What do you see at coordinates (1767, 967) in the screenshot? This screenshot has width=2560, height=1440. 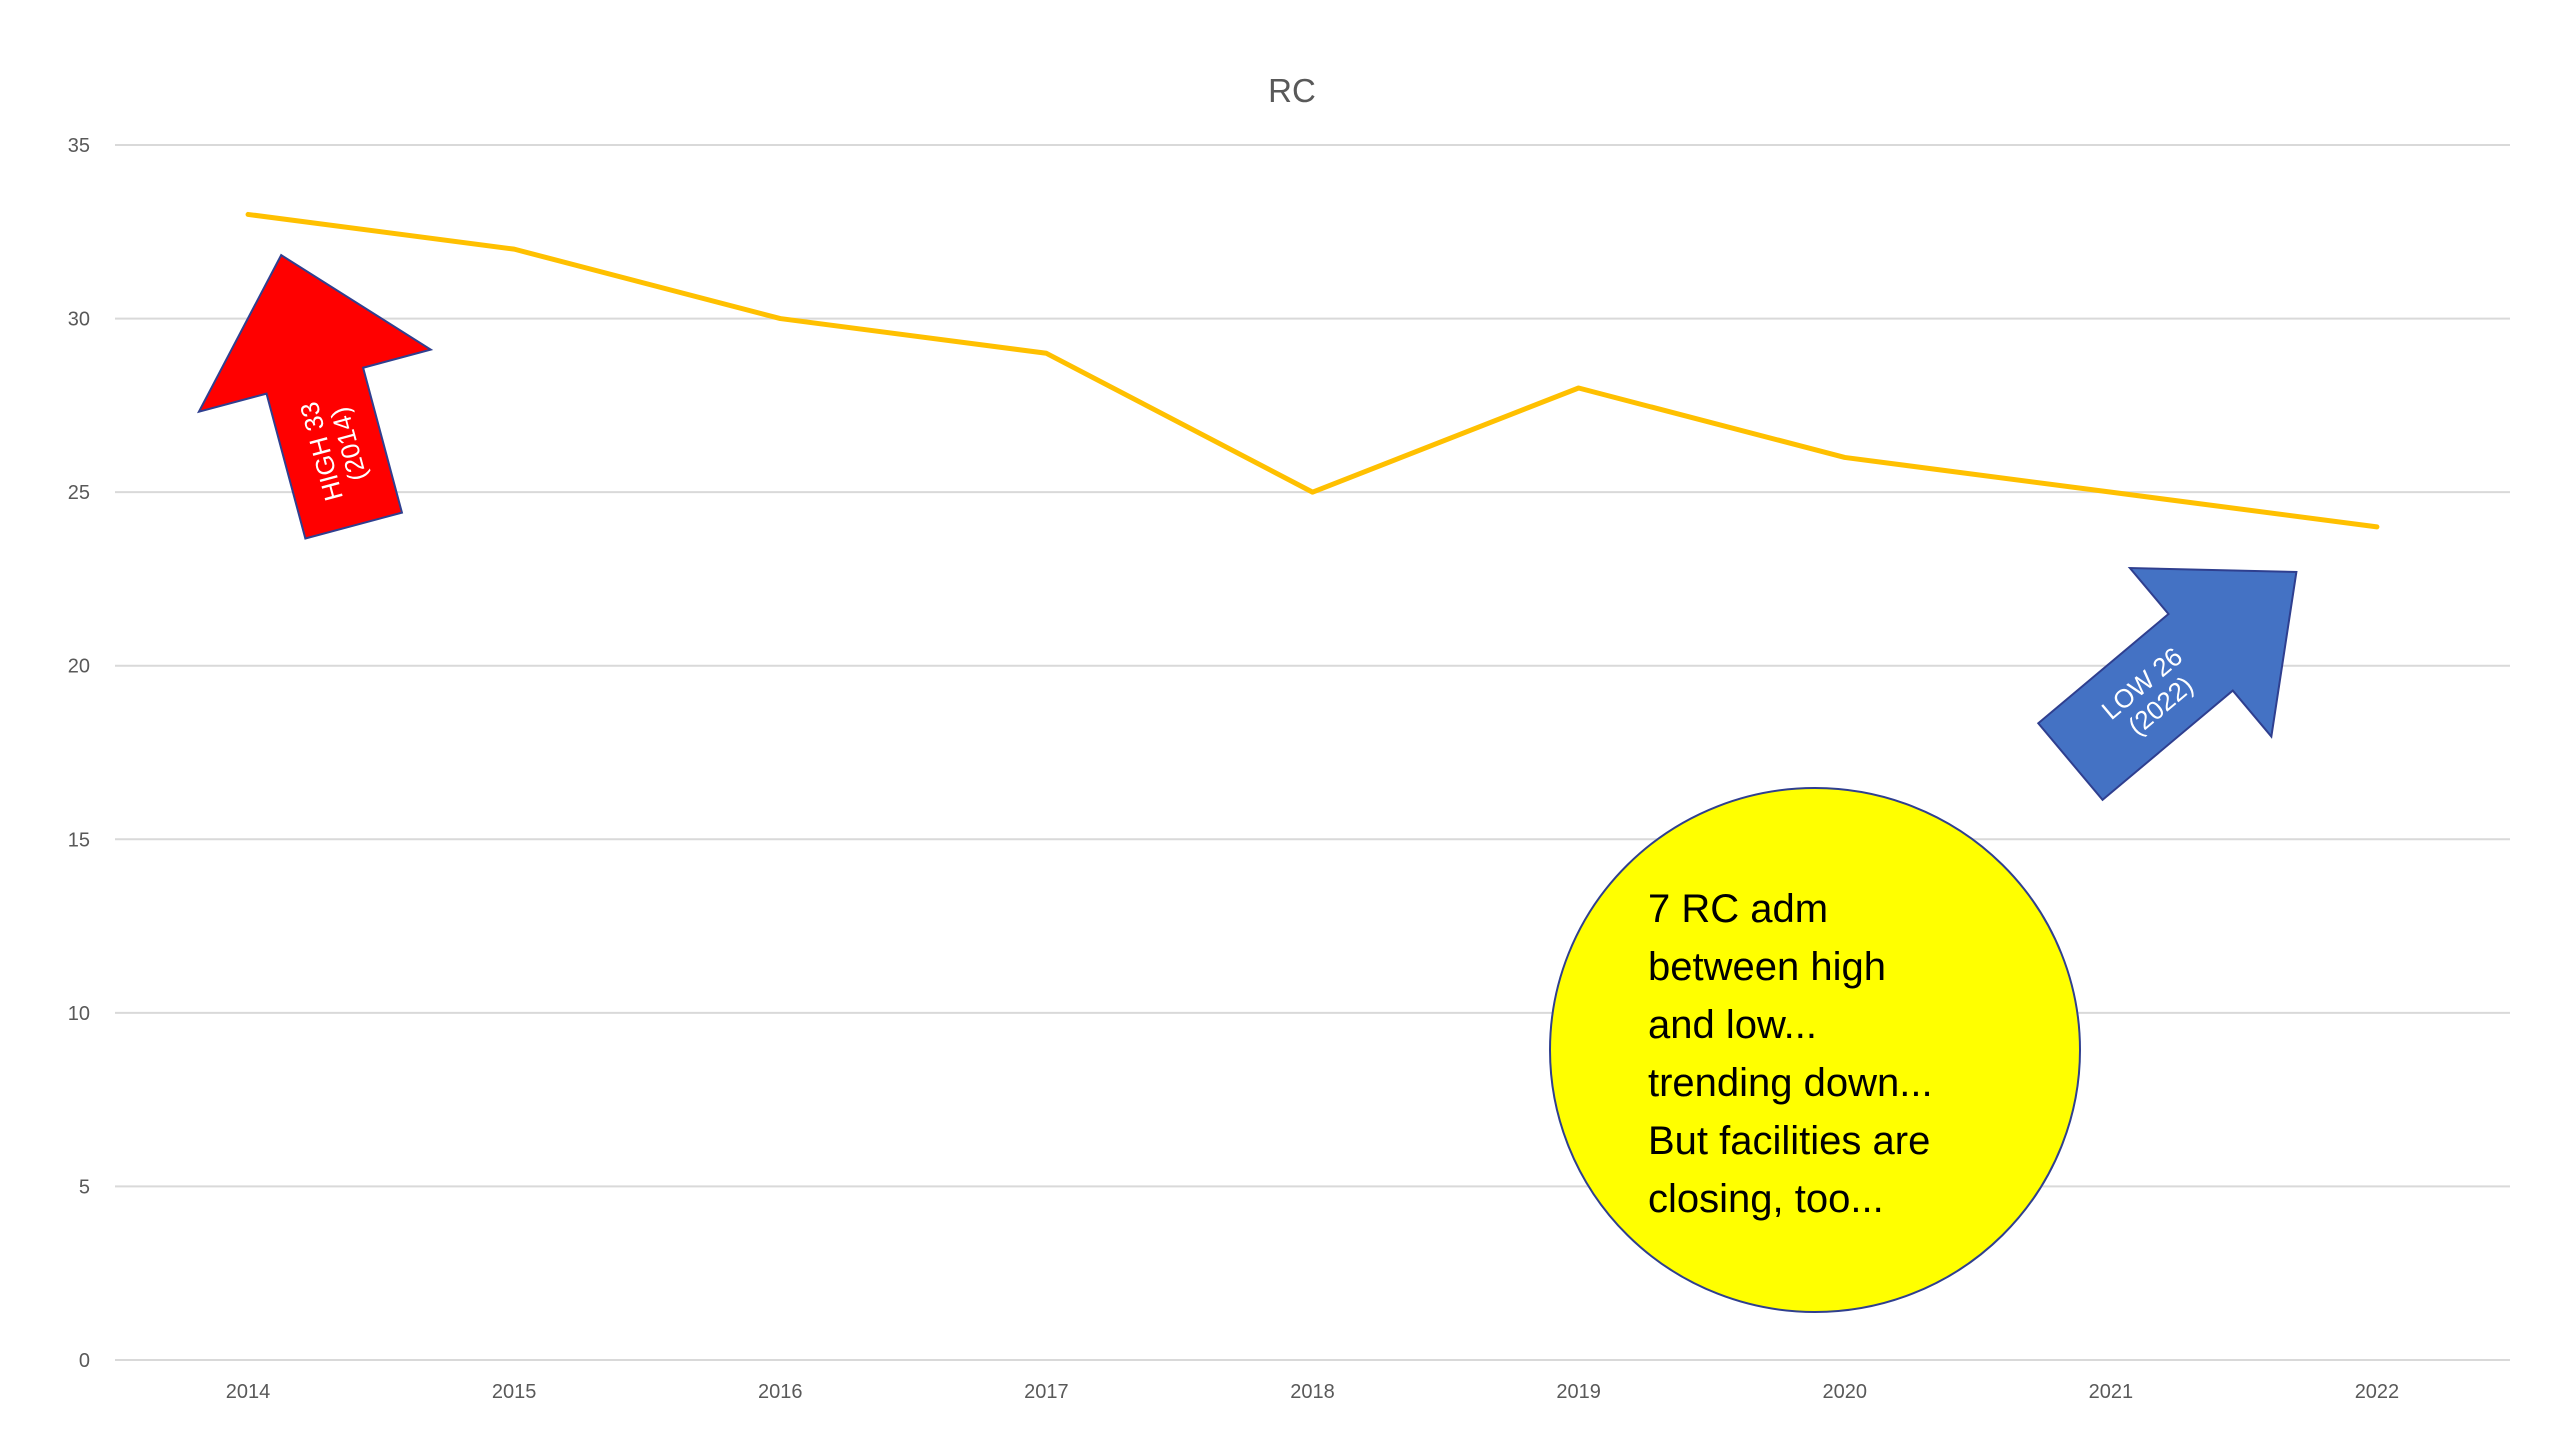 I see `note-line-2: between high` at bounding box center [1767, 967].